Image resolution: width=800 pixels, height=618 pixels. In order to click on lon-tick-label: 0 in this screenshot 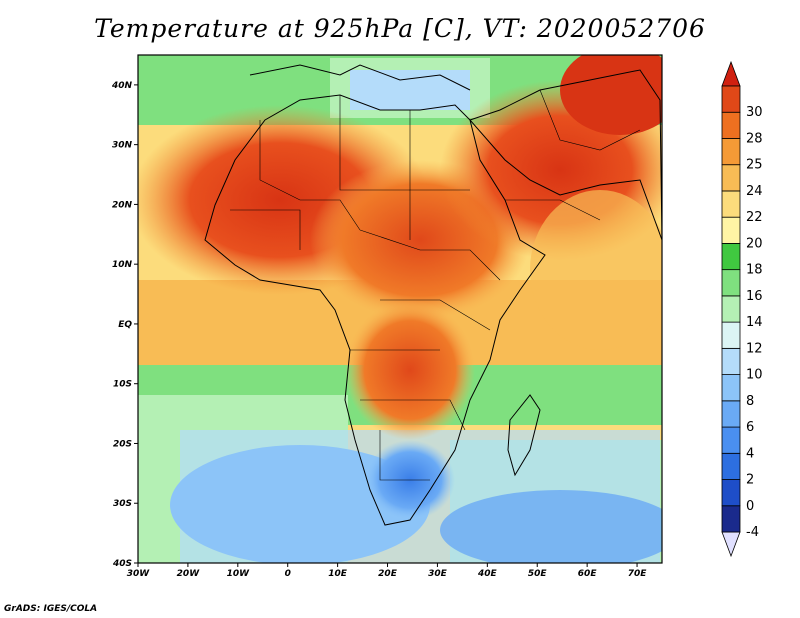, I will do `click(288, 574)`.